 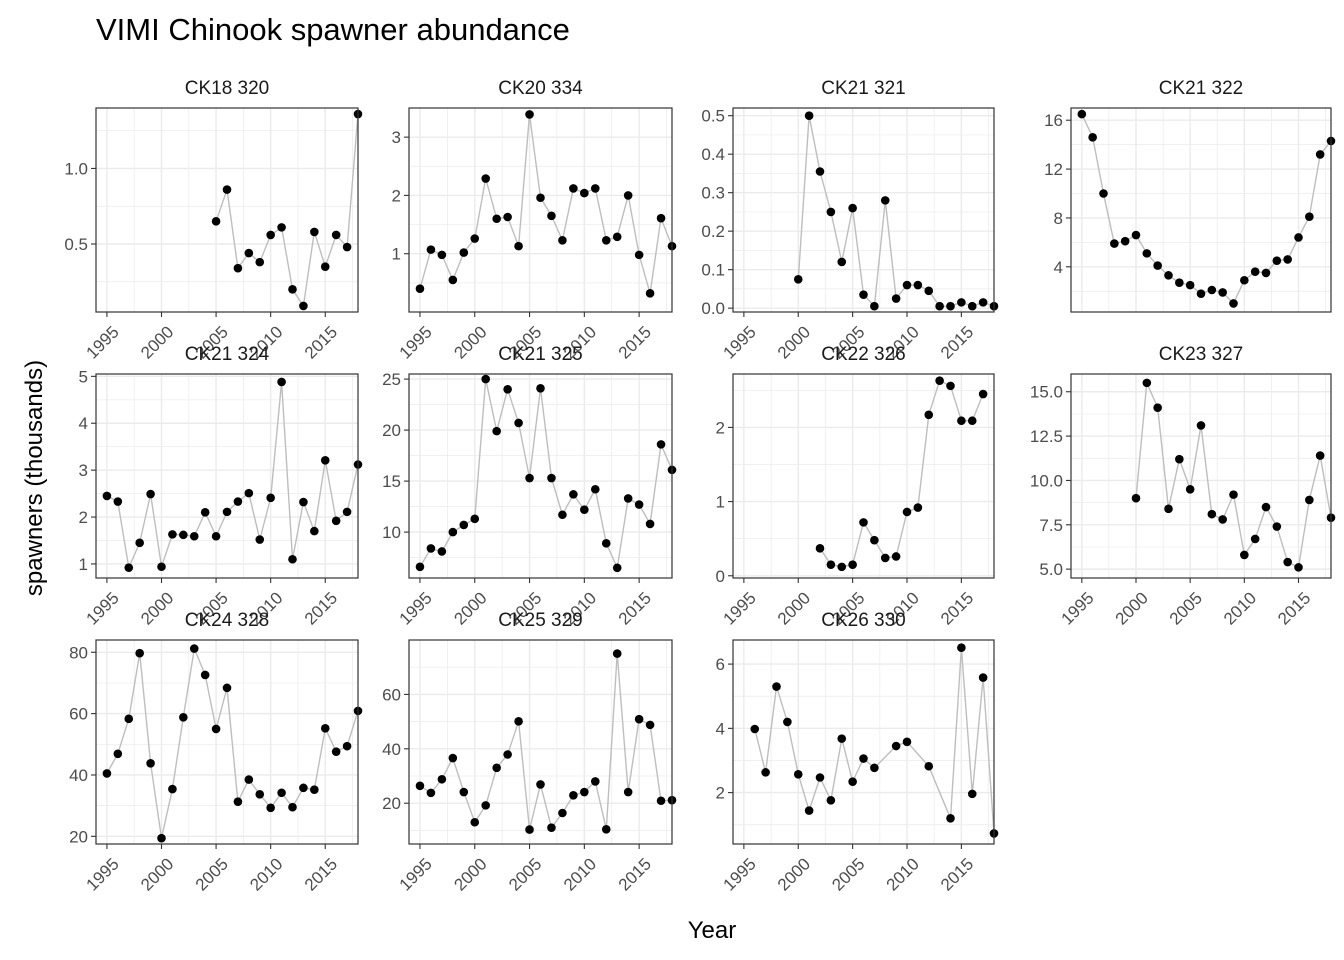 What do you see at coordinates (1053, 169) in the screenshot?
I see `y-tick-label: 12` at bounding box center [1053, 169].